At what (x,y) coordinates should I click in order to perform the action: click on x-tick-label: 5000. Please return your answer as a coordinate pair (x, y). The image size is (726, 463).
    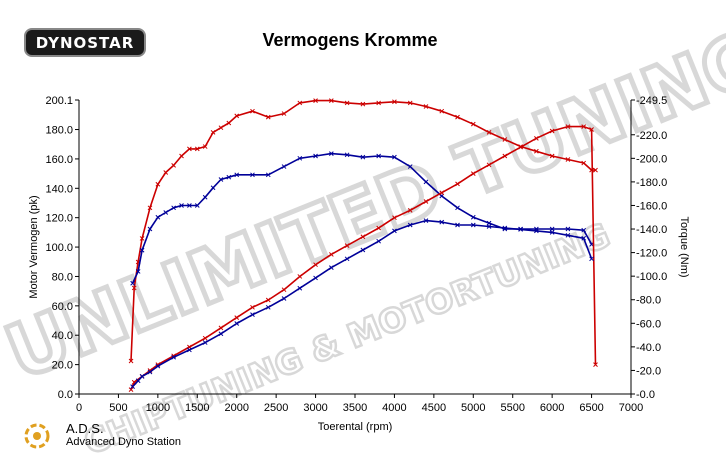
    Looking at the image, I should click on (473, 408).